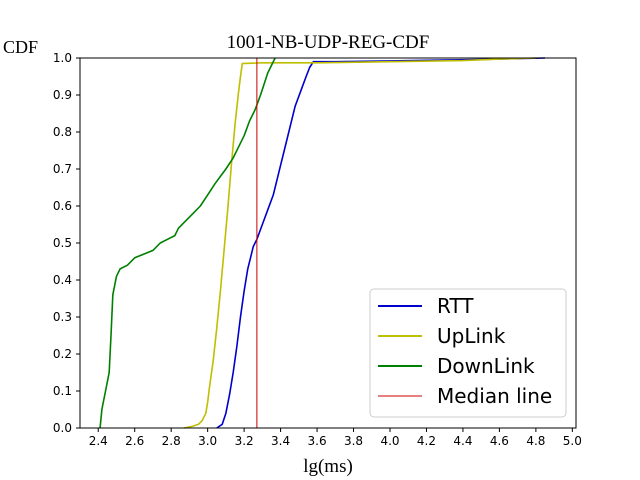  I want to click on legend-box, so click(468, 353).